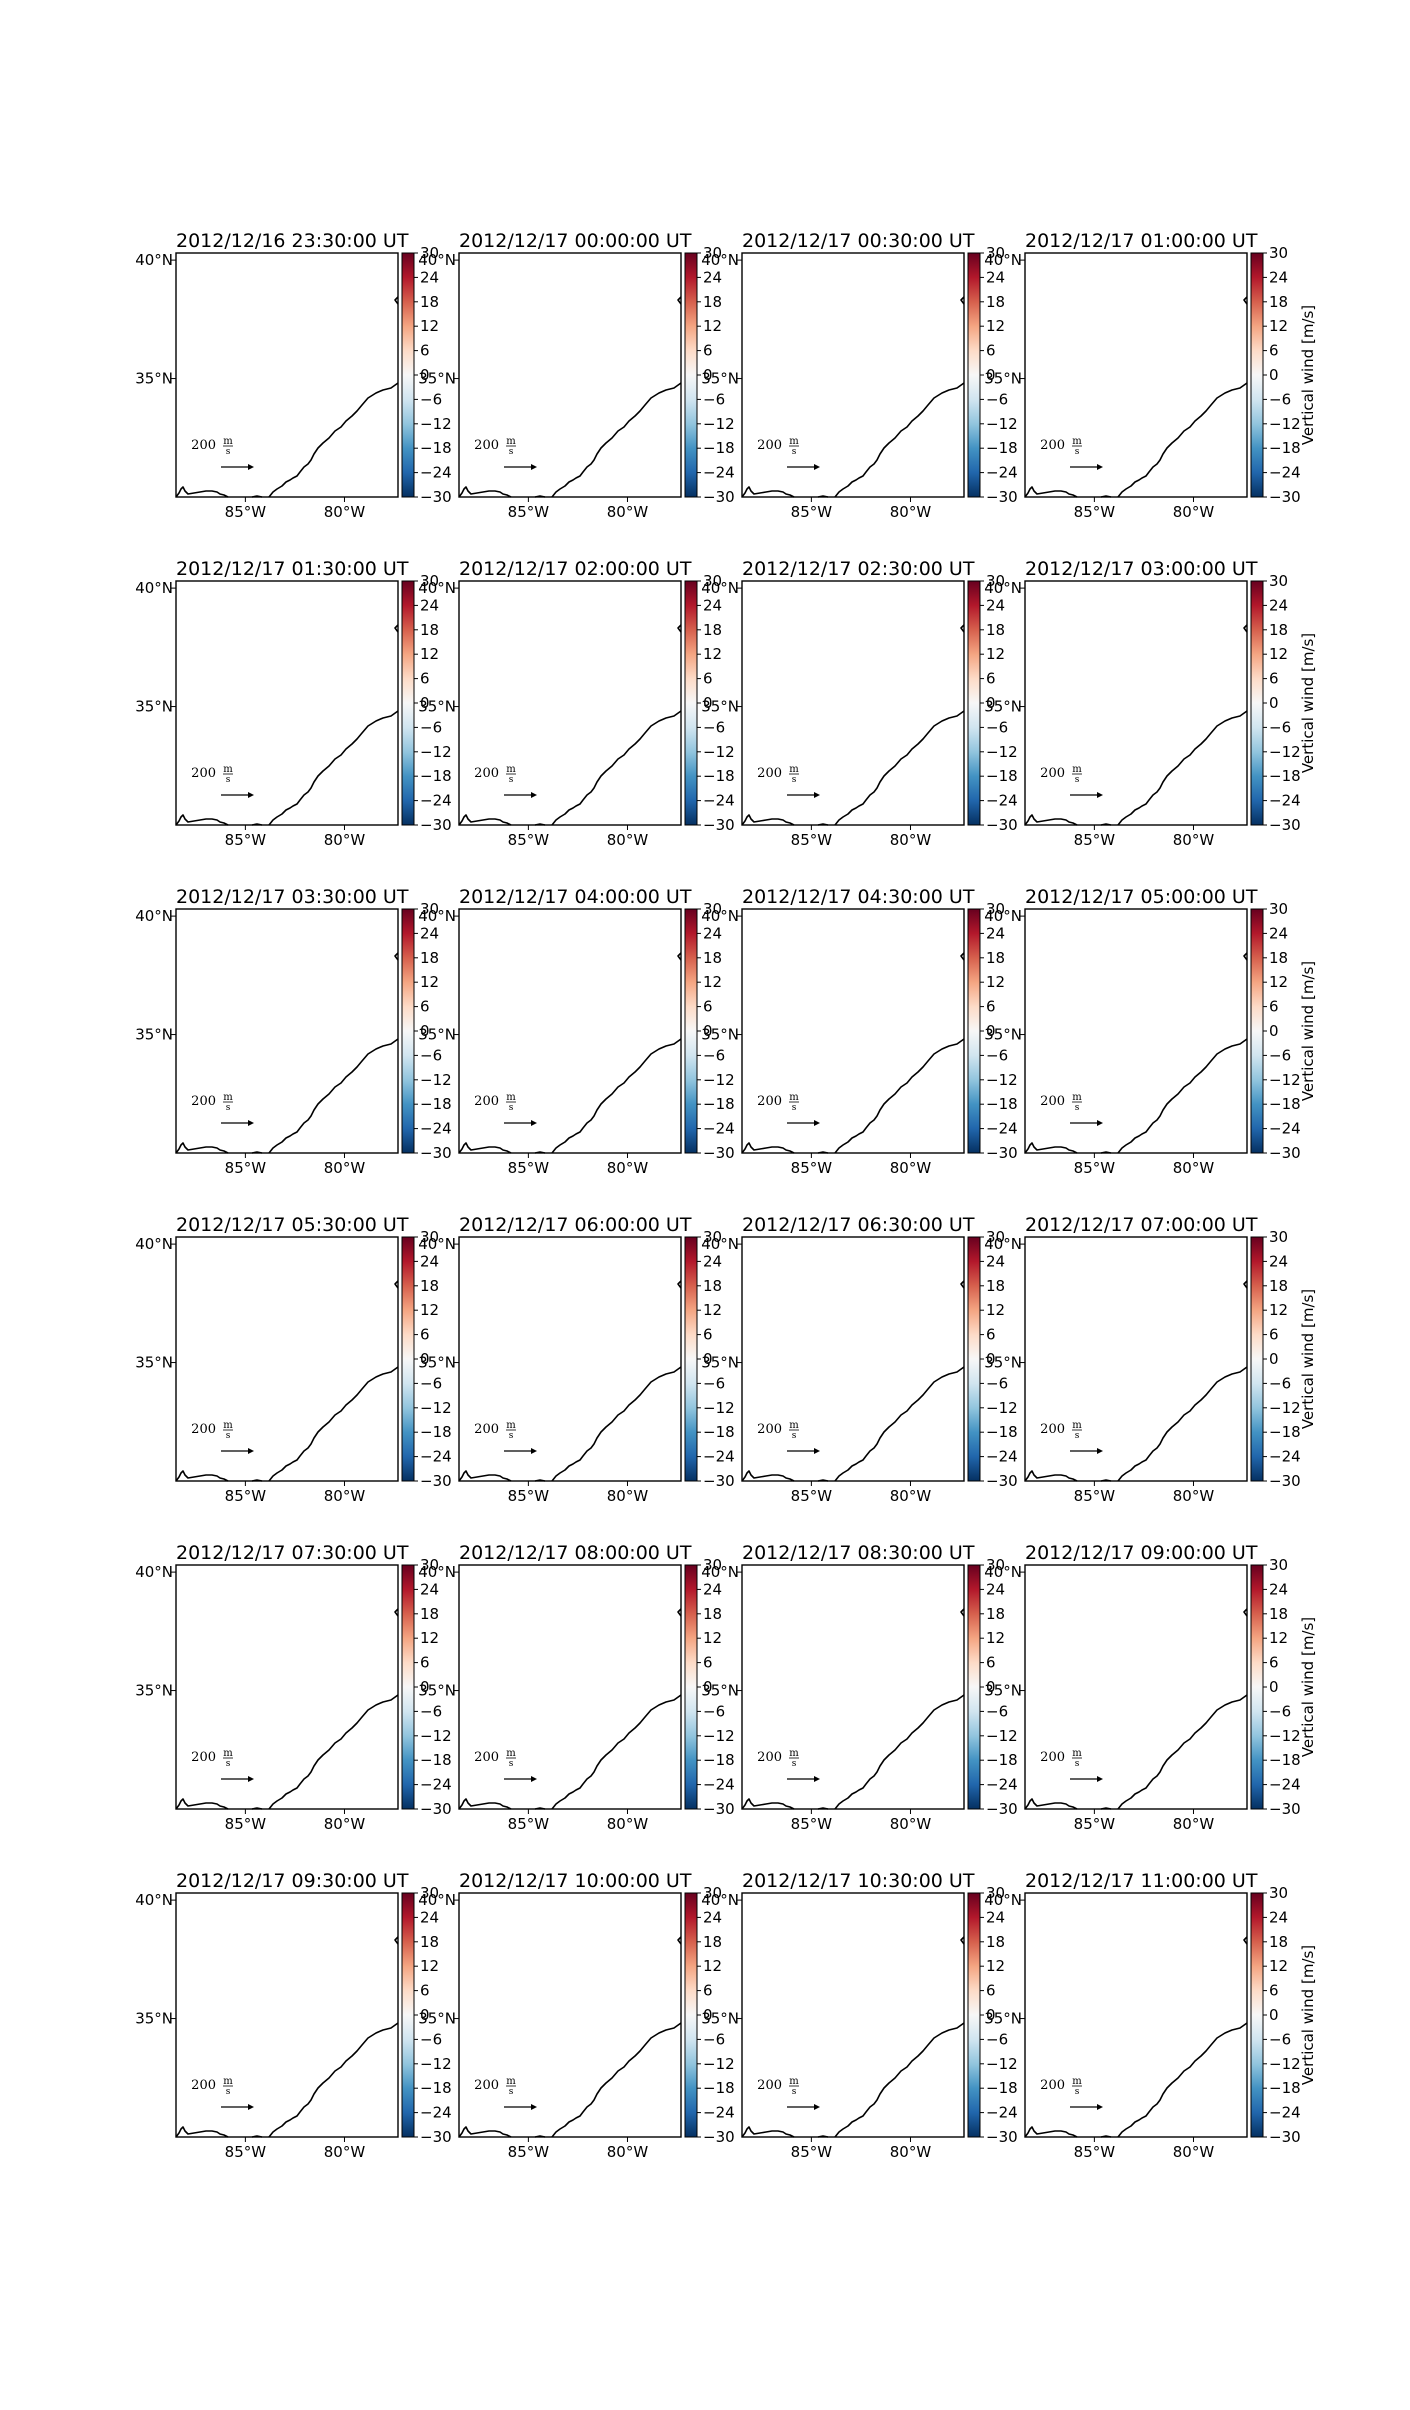  Describe the element at coordinates (429, 1565) in the screenshot. I see `colorbar-tick-label: 30` at that location.